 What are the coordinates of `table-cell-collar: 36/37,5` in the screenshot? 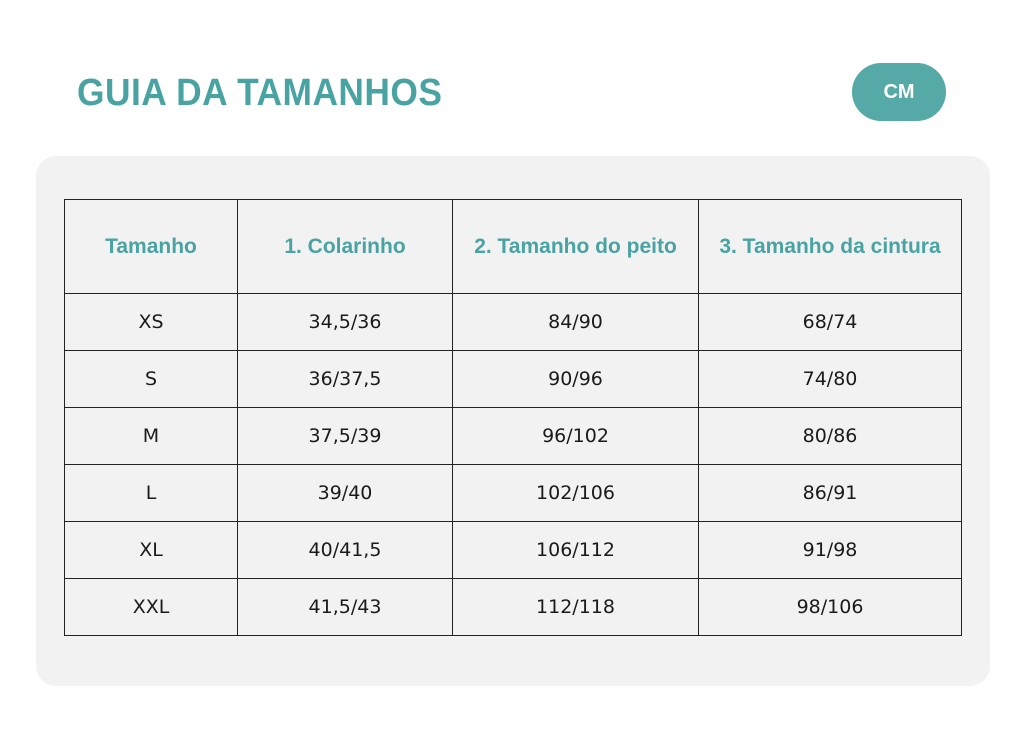 It's located at (345, 379).